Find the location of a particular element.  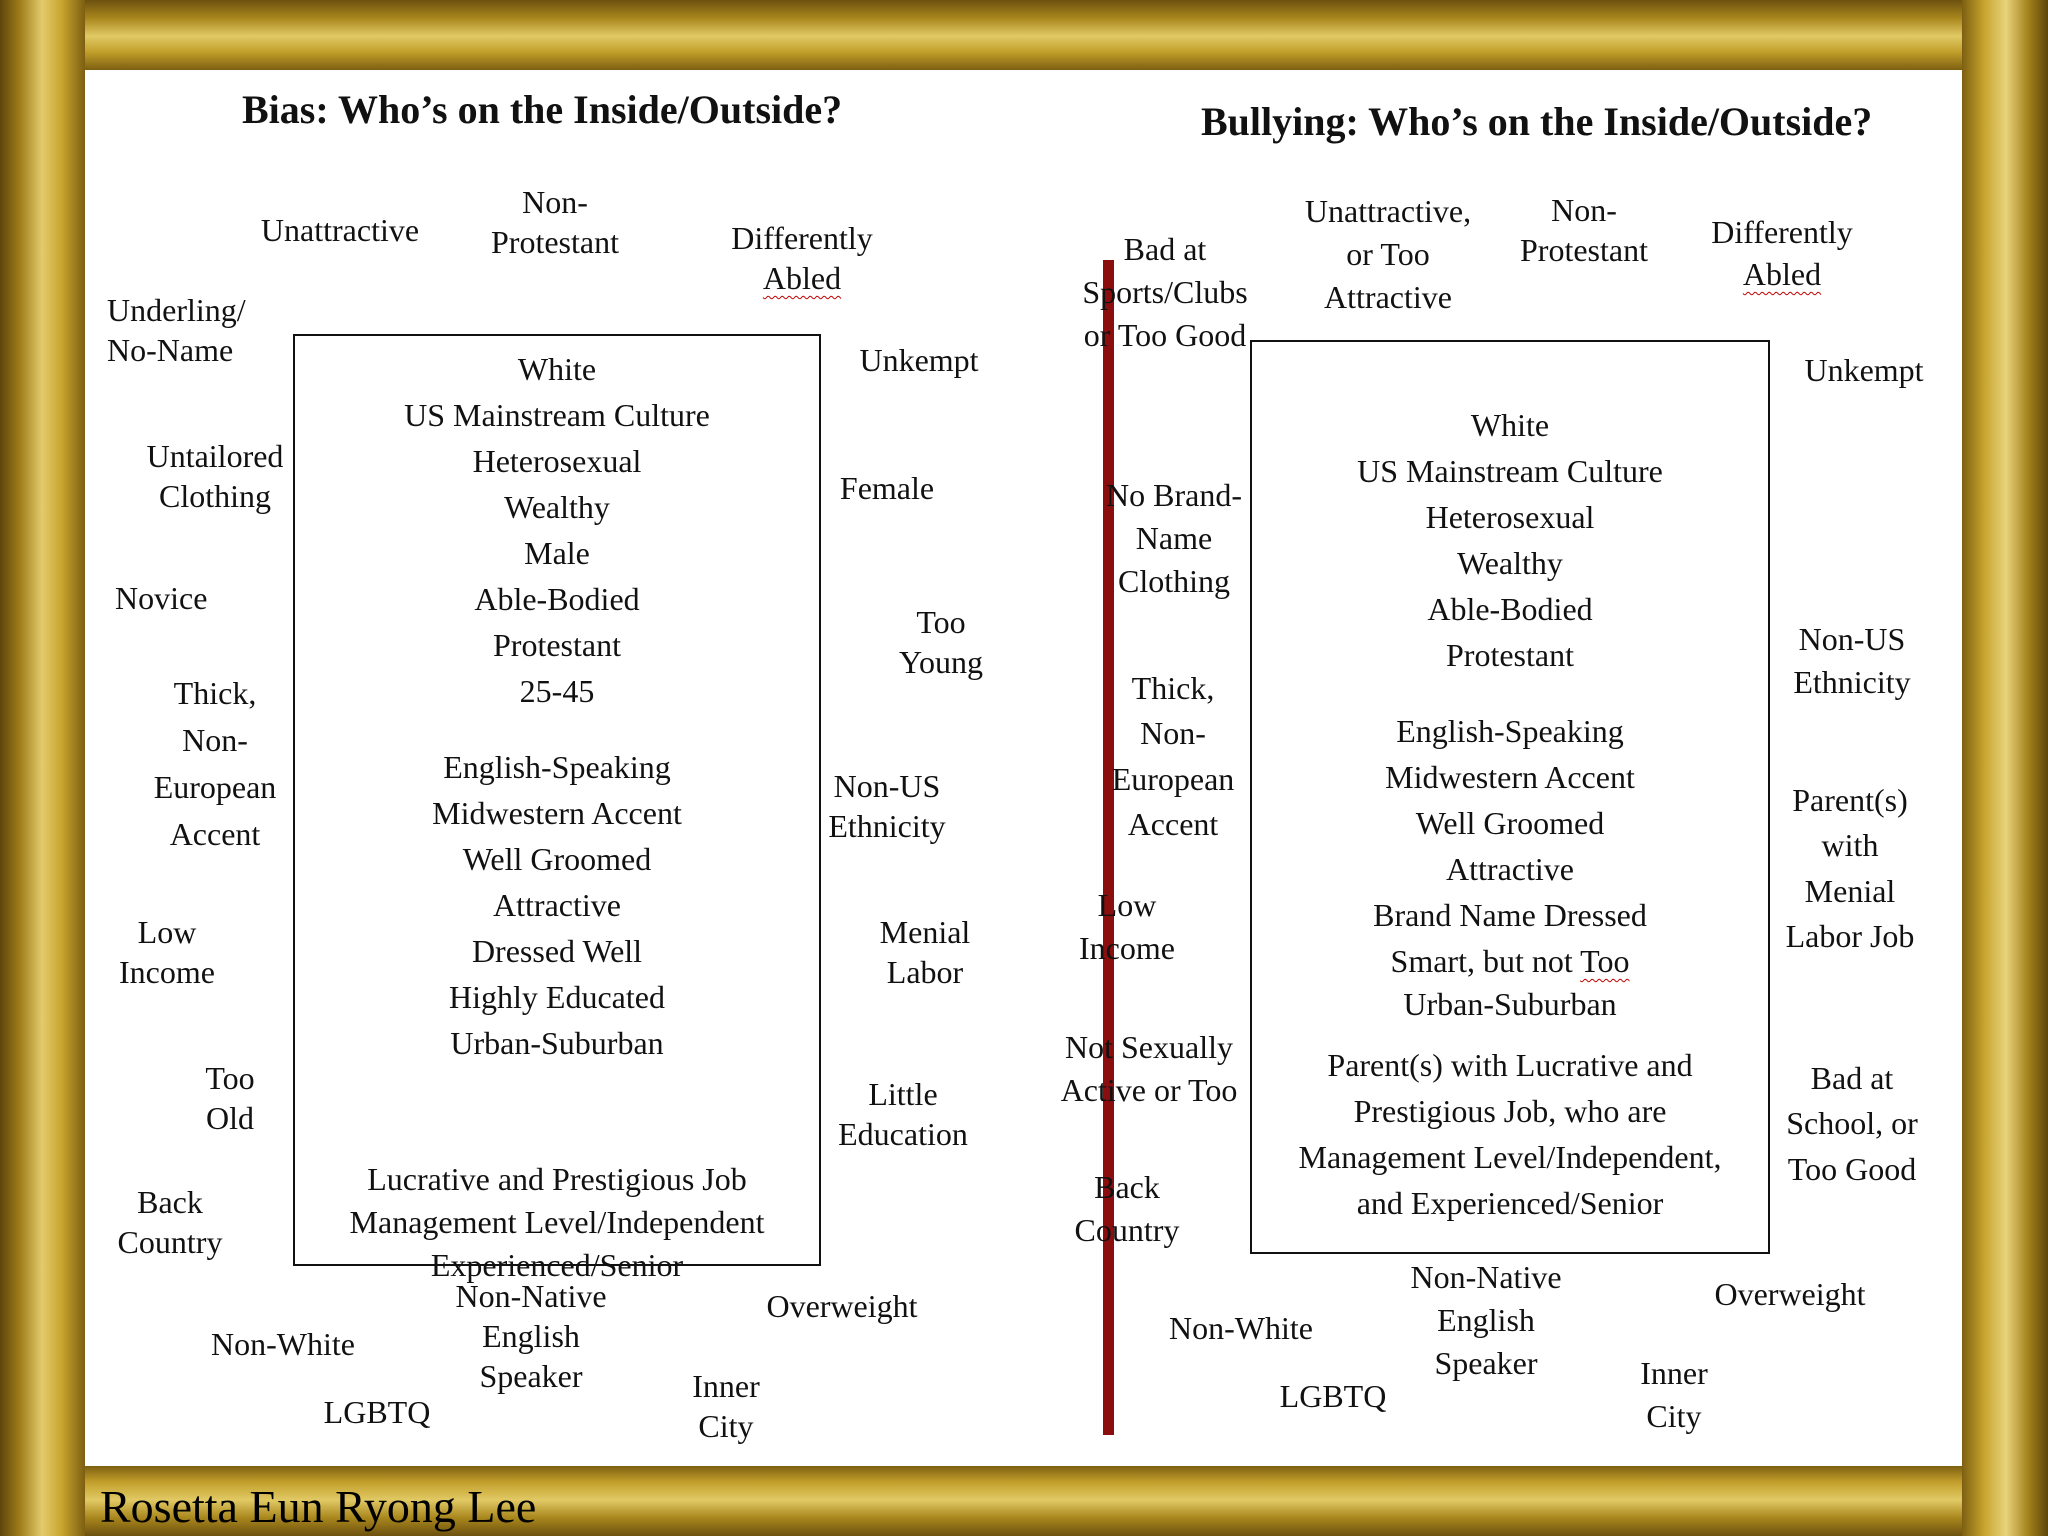

right-inside-smart-prefix: Smart, but not is located at coordinates (1485, 961).